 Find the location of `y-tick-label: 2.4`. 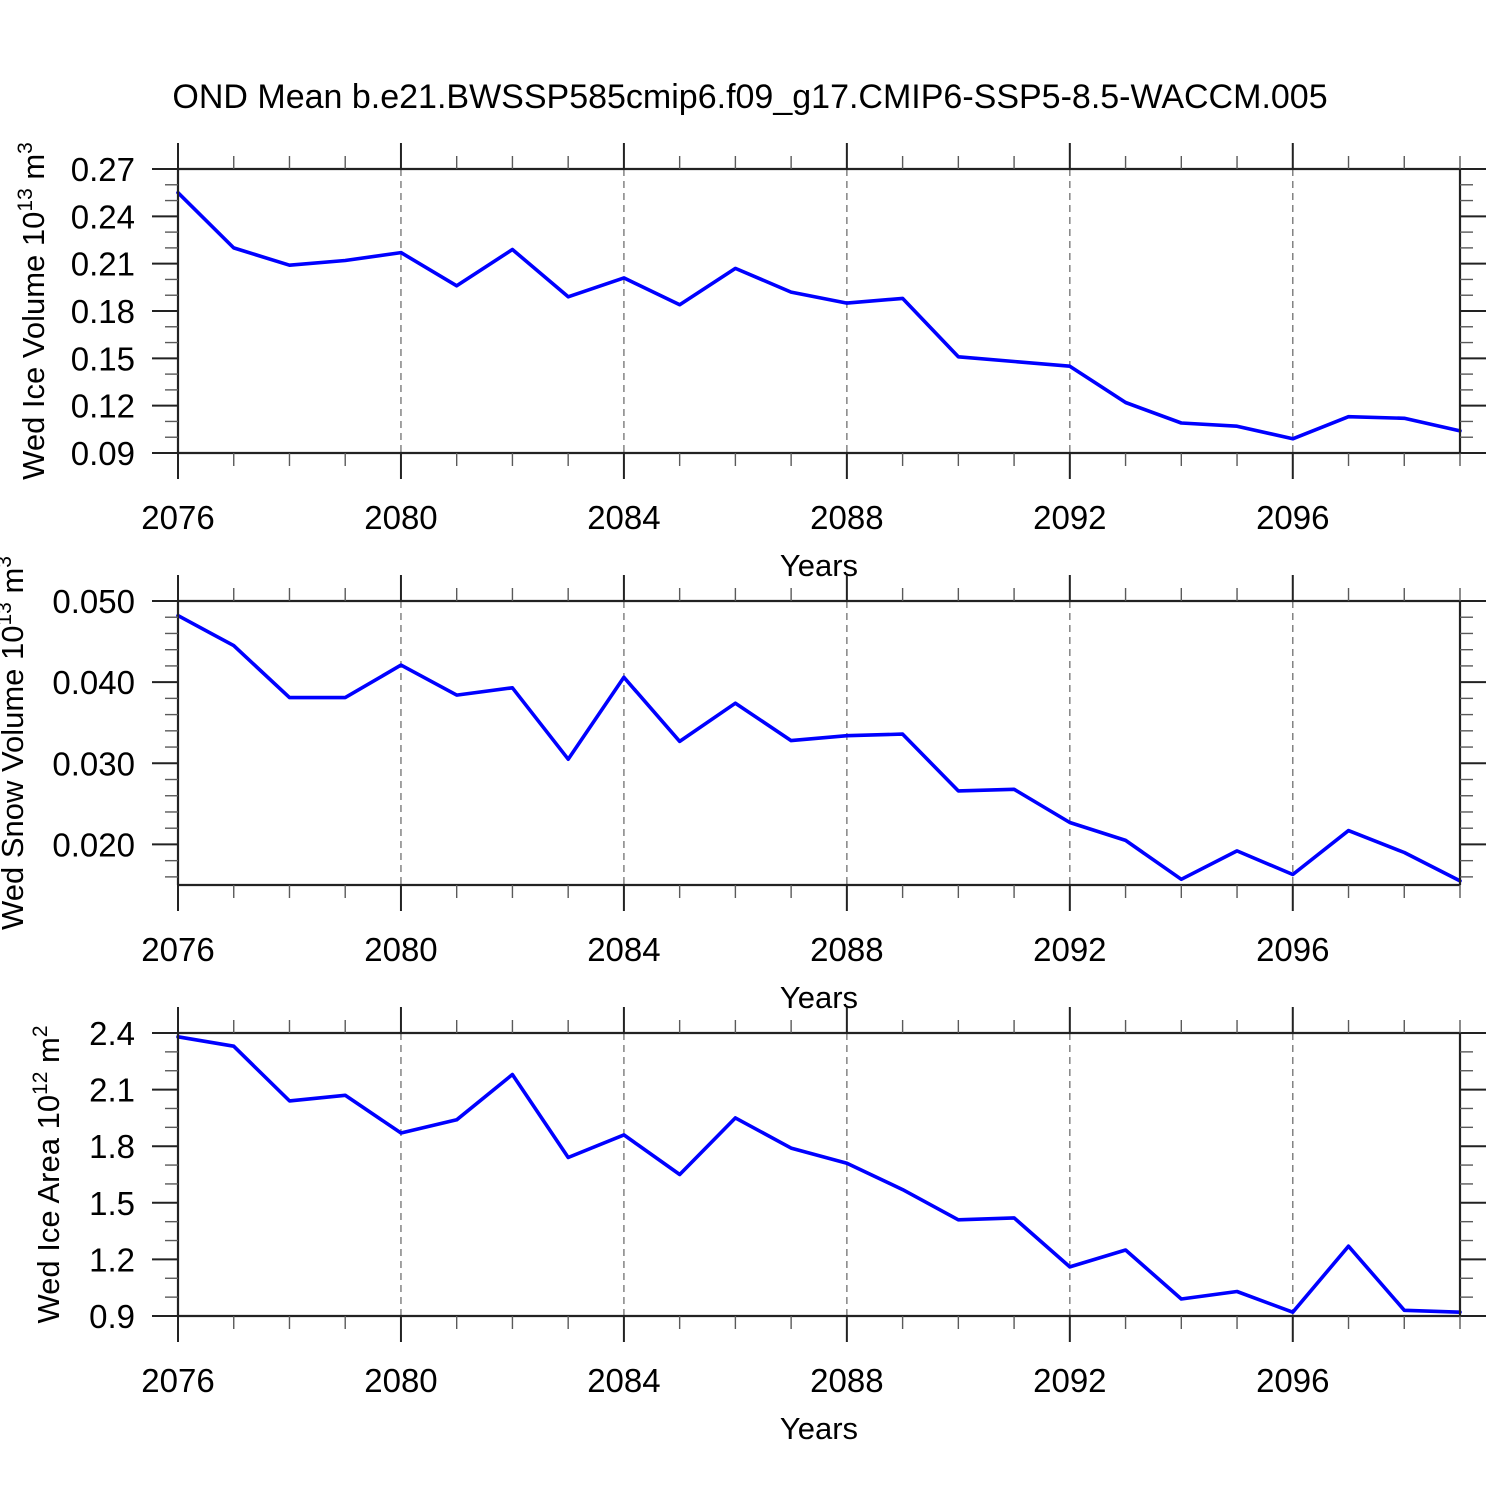

y-tick-label: 2.4 is located at coordinates (112, 1033).